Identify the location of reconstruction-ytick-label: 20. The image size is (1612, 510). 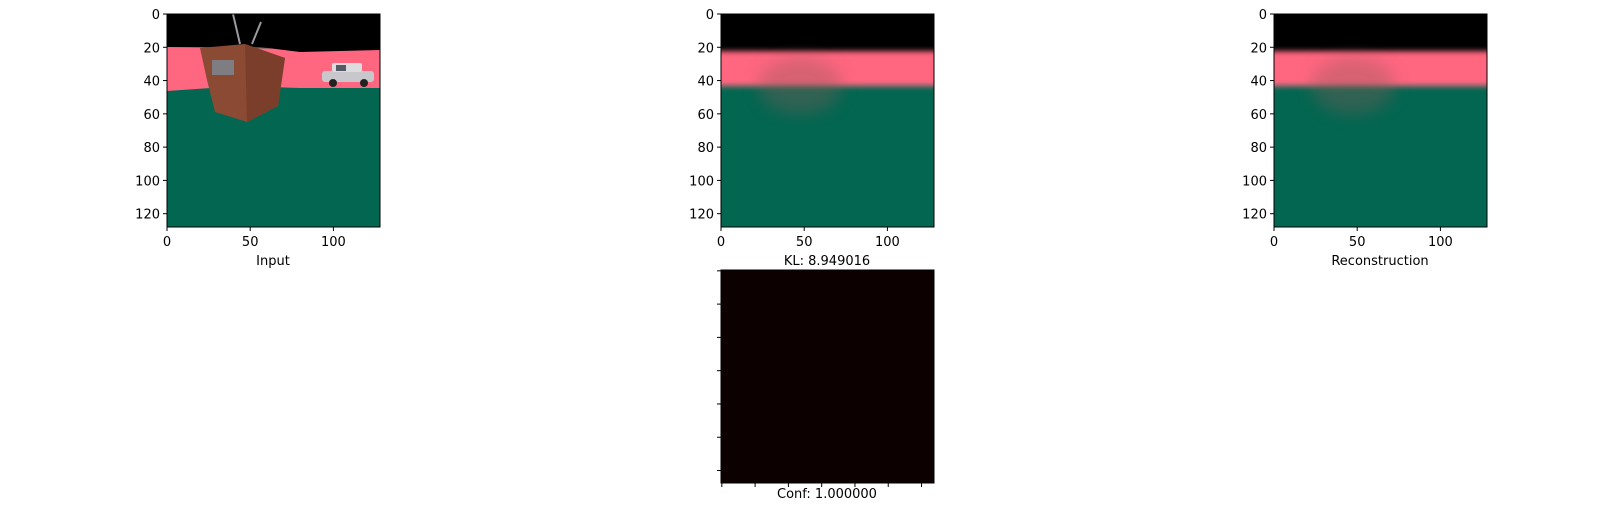
(1258, 48).